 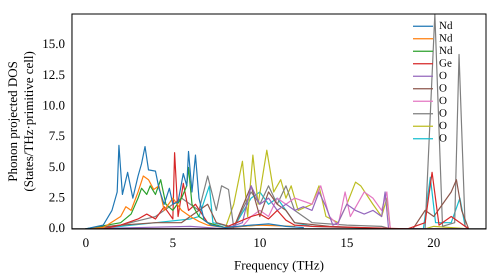 What do you see at coordinates (259, 242) in the screenshot?
I see `x-tick-label: 10` at bounding box center [259, 242].